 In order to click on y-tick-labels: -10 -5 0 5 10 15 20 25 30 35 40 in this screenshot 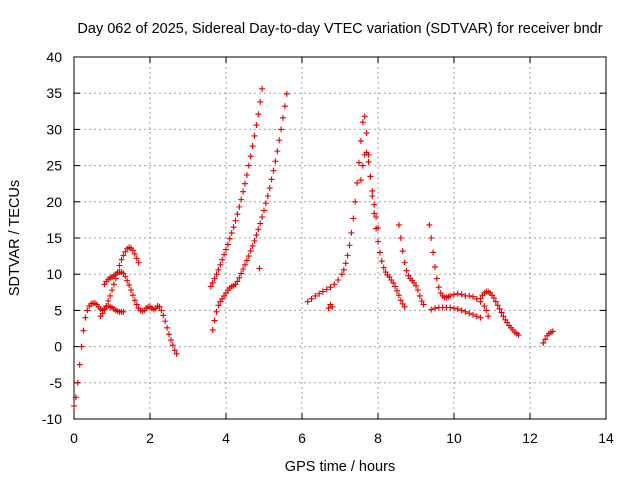, I will do `click(52, 238)`.